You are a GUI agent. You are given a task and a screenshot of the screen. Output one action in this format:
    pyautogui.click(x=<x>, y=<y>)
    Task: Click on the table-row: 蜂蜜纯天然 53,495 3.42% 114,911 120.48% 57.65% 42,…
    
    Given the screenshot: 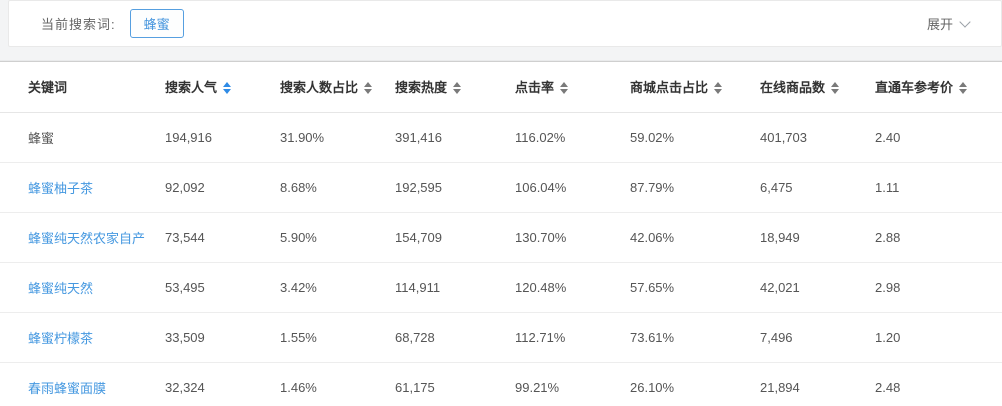 What is the action you would take?
    pyautogui.click(x=501, y=287)
    